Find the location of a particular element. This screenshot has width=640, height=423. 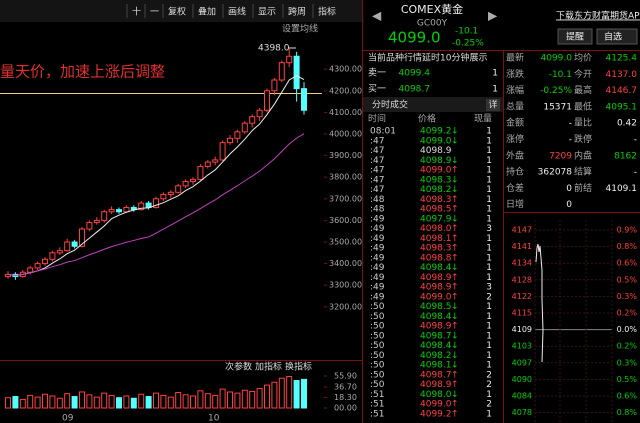

stat-label: 结算 is located at coordinates (583, 172).